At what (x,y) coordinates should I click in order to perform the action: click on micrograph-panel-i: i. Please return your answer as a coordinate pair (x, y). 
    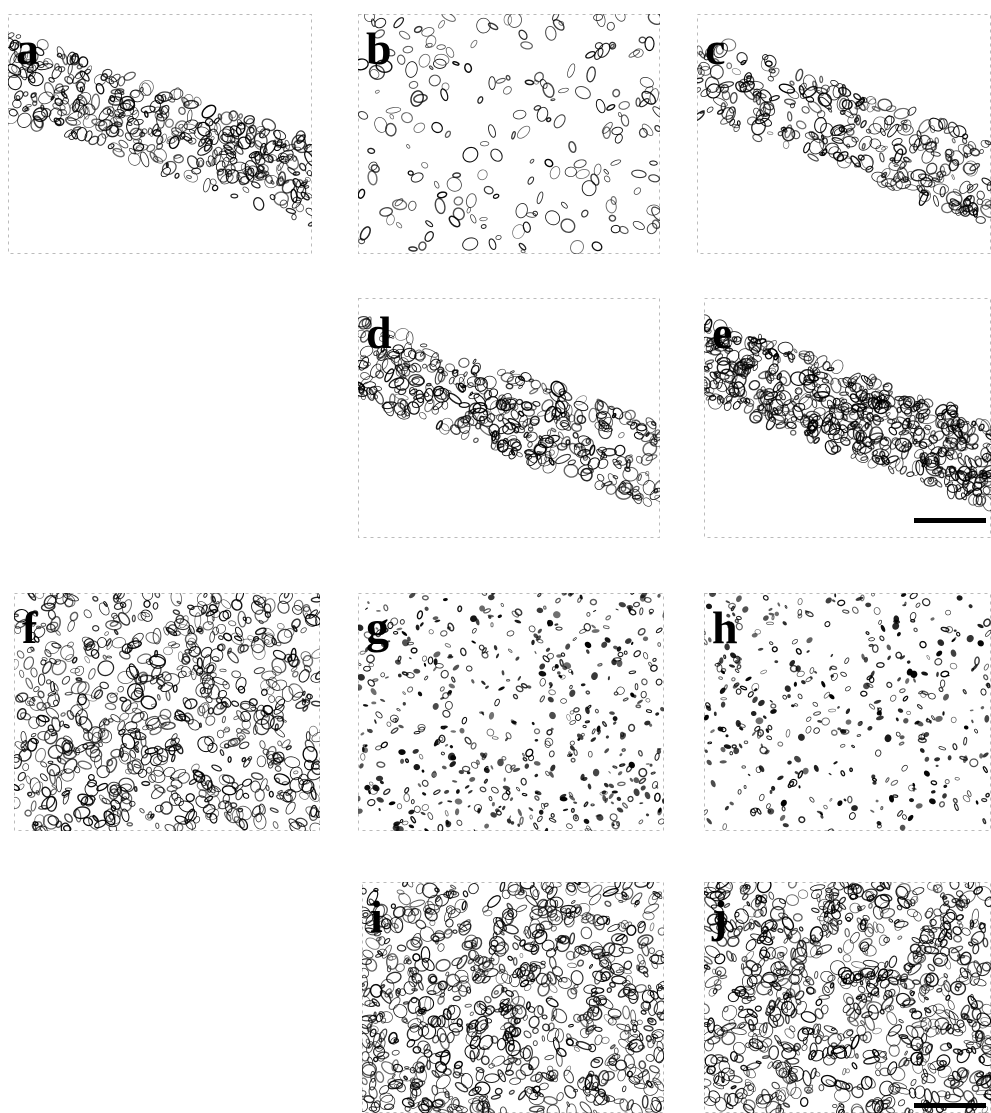
    Looking at the image, I should click on (513, 997).